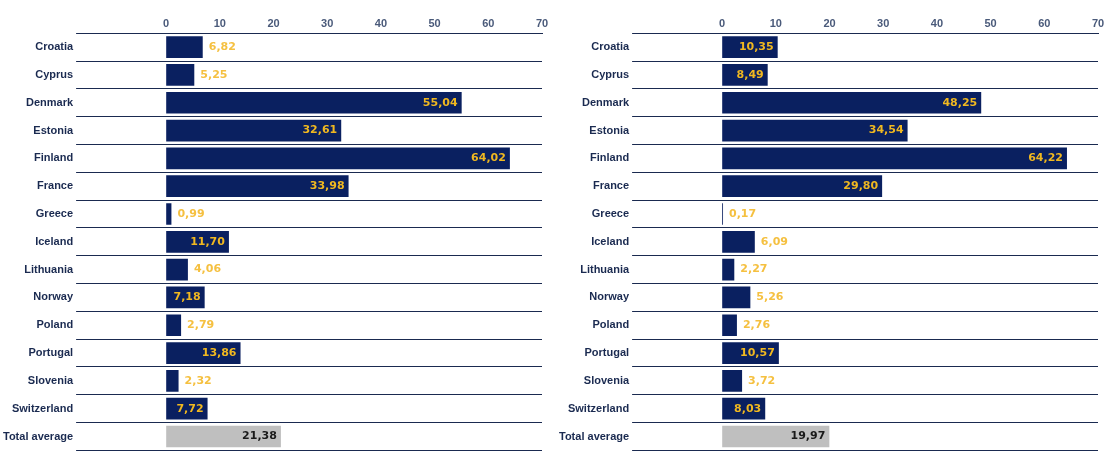  I want to click on data-label: 11,70, so click(208, 241).